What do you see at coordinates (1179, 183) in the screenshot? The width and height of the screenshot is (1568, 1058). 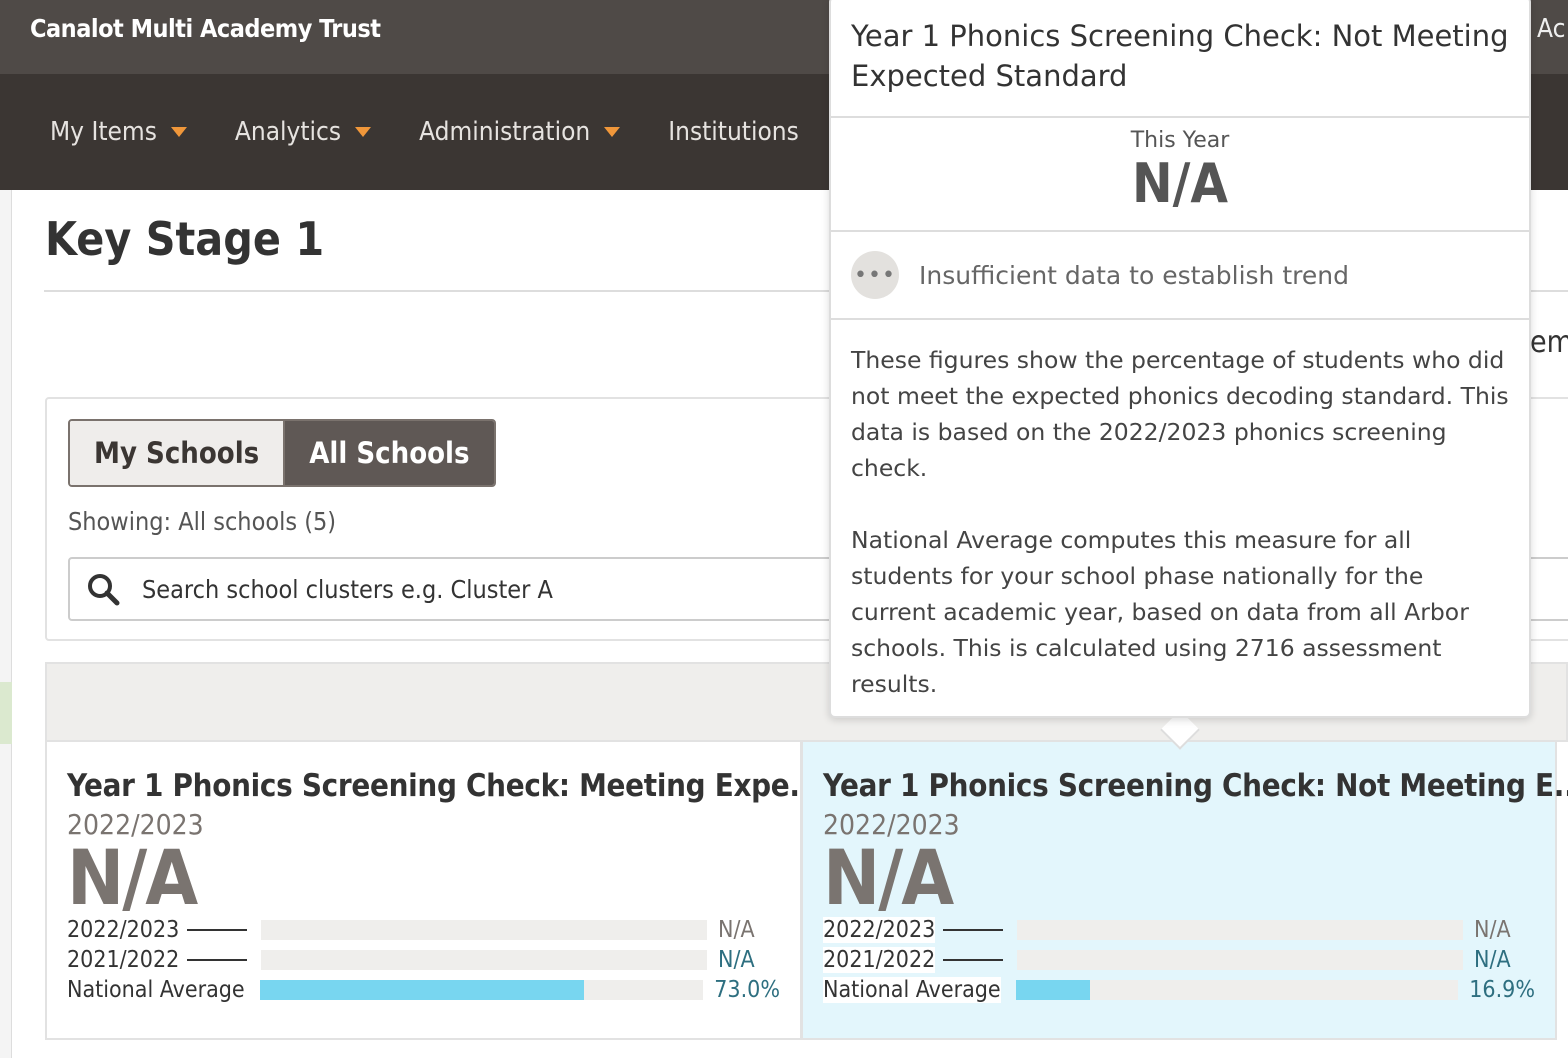 I see `this-year-value: N/A` at bounding box center [1179, 183].